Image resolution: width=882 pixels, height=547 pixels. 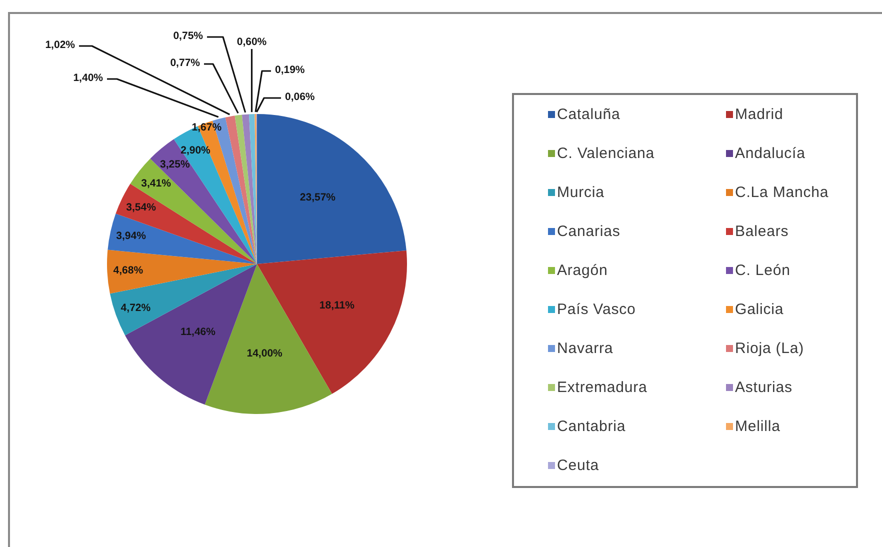 I want to click on data-label: 4,68%, so click(x=128, y=270).